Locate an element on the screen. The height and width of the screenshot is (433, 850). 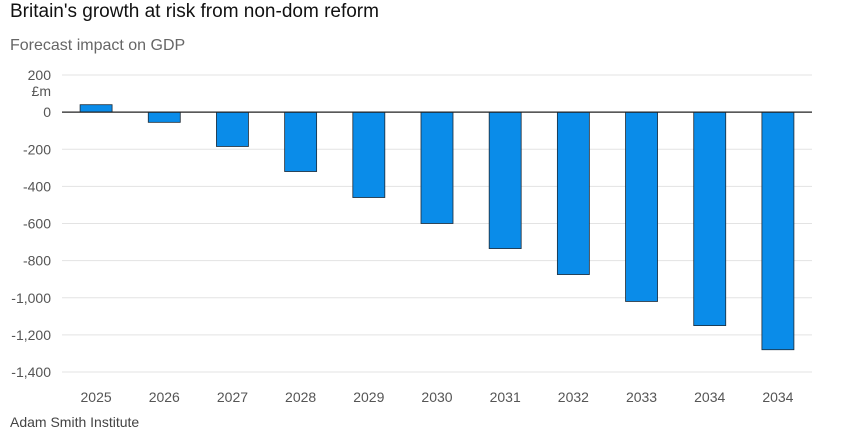
y-tick-label: 0 is located at coordinates (47, 112).